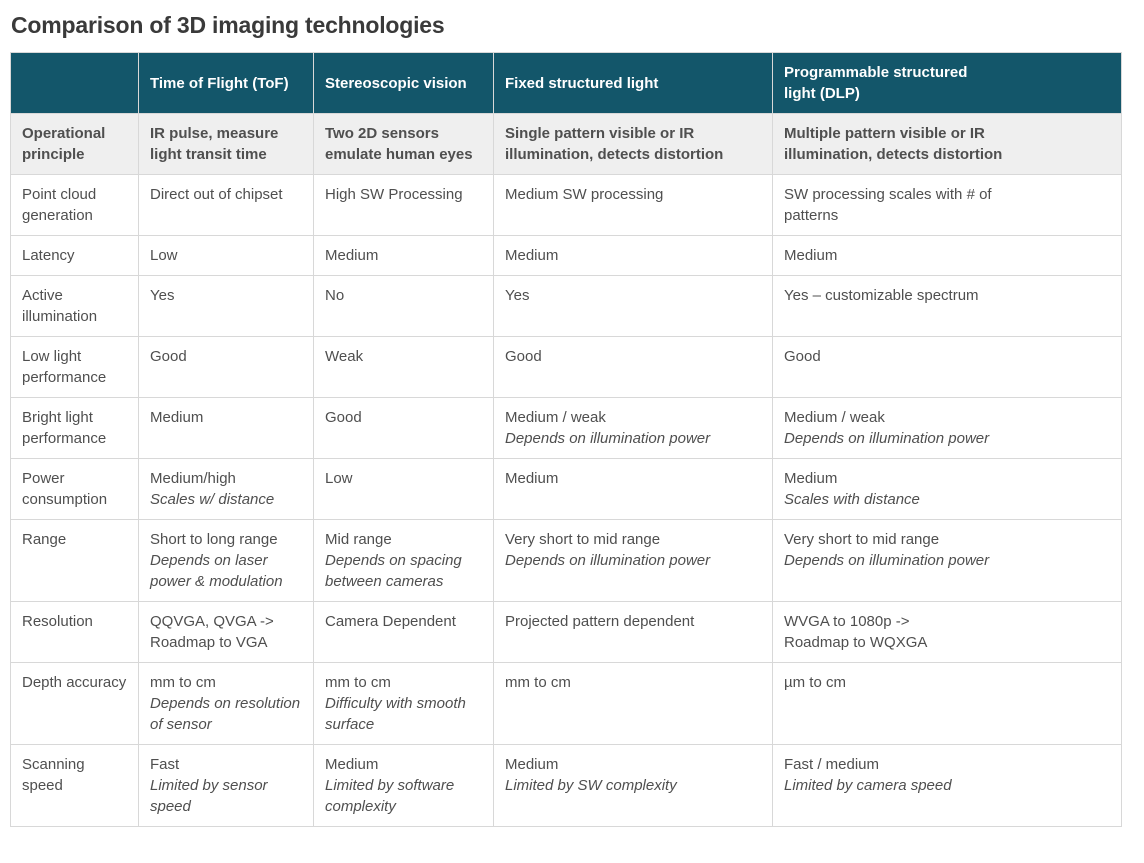 Image resolution: width=1144 pixels, height=863 pixels. Describe the element at coordinates (226, 205) in the screenshot. I see `table-cell: Direct out of chipset` at that location.